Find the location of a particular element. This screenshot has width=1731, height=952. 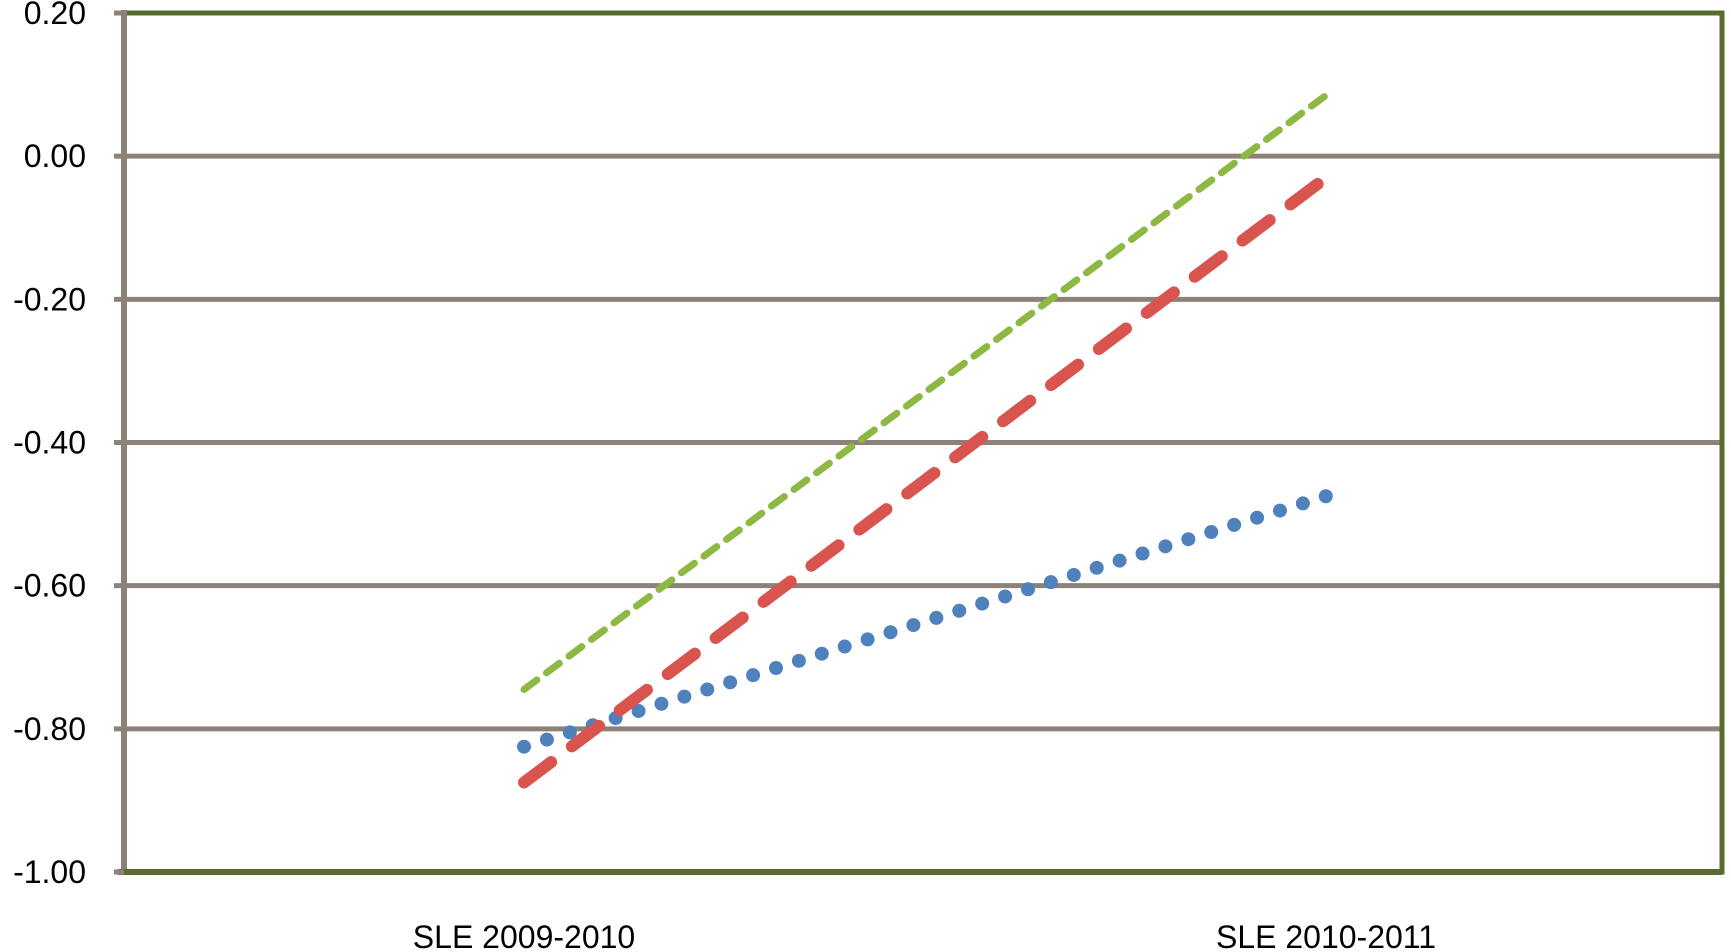

y-tick-label: -0.80 is located at coordinates (49, 729).